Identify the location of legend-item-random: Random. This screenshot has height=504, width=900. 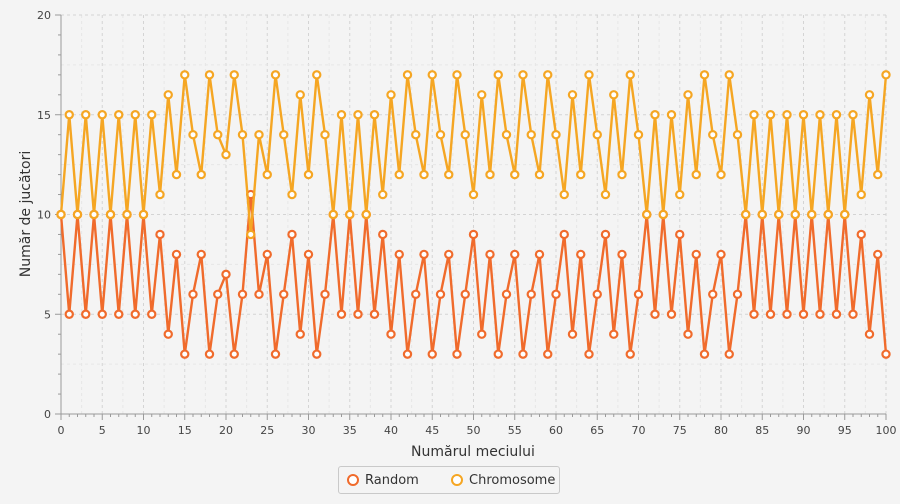
(383, 480).